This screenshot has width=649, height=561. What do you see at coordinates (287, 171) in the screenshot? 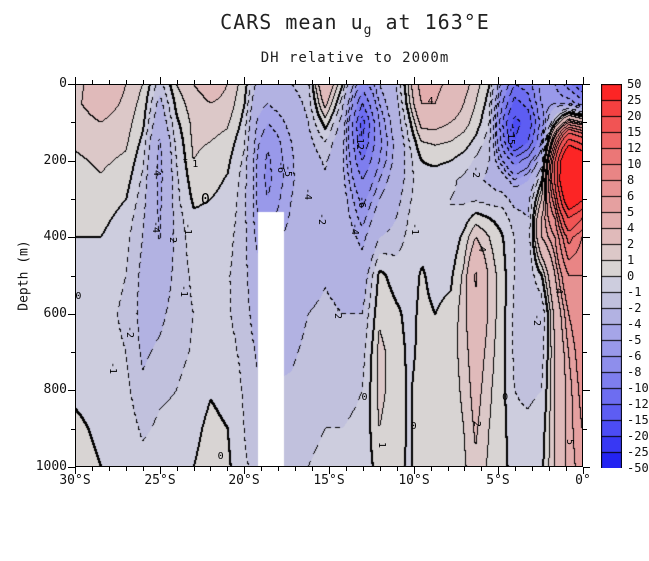
I see `contour-label: -5` at bounding box center [287, 171].